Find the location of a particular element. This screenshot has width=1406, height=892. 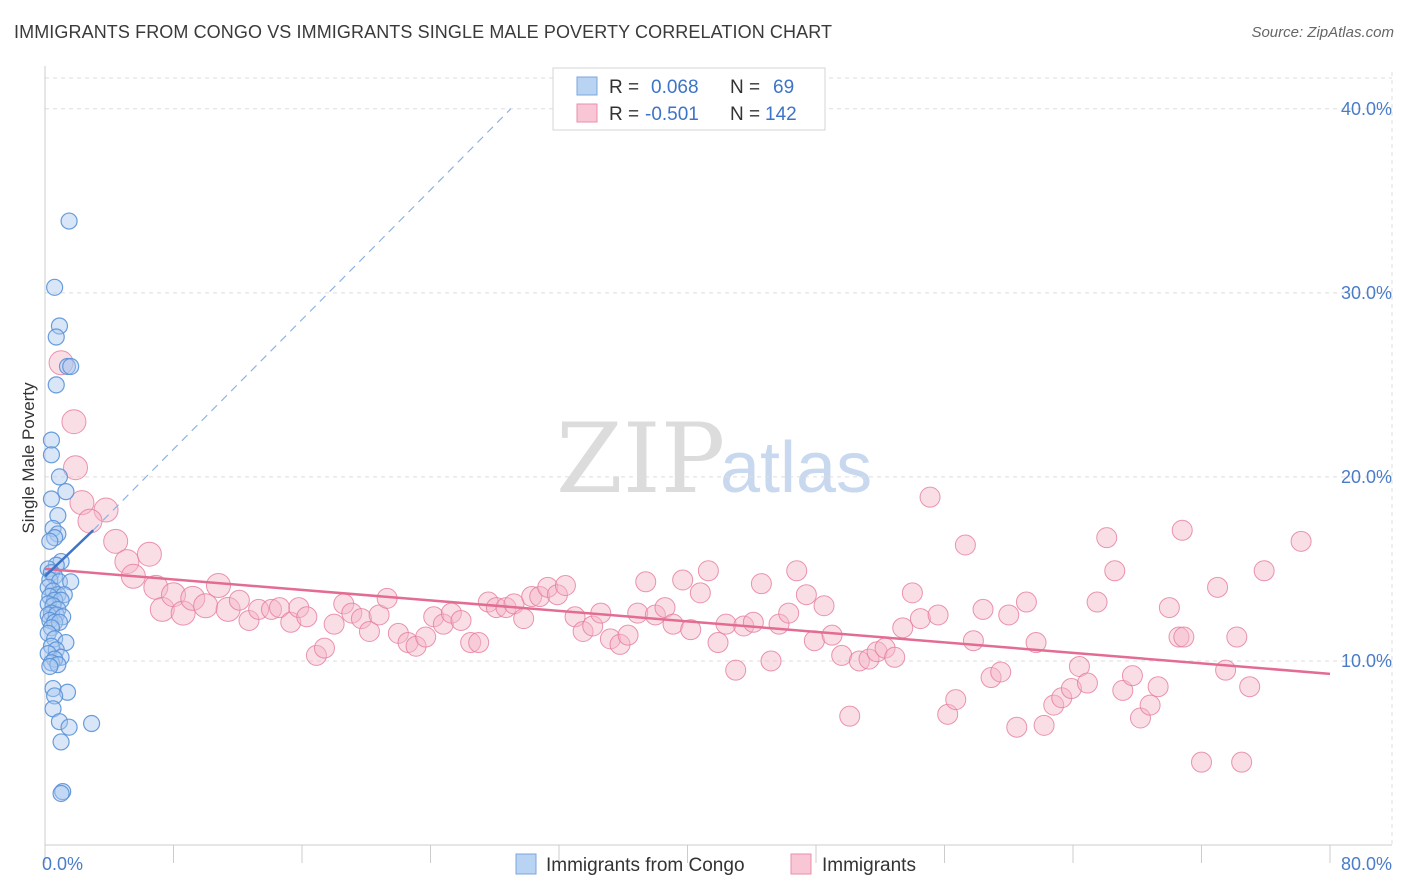

bottom-legend-label-congo: Immigrants from Congo is located at coordinates (645, 865).